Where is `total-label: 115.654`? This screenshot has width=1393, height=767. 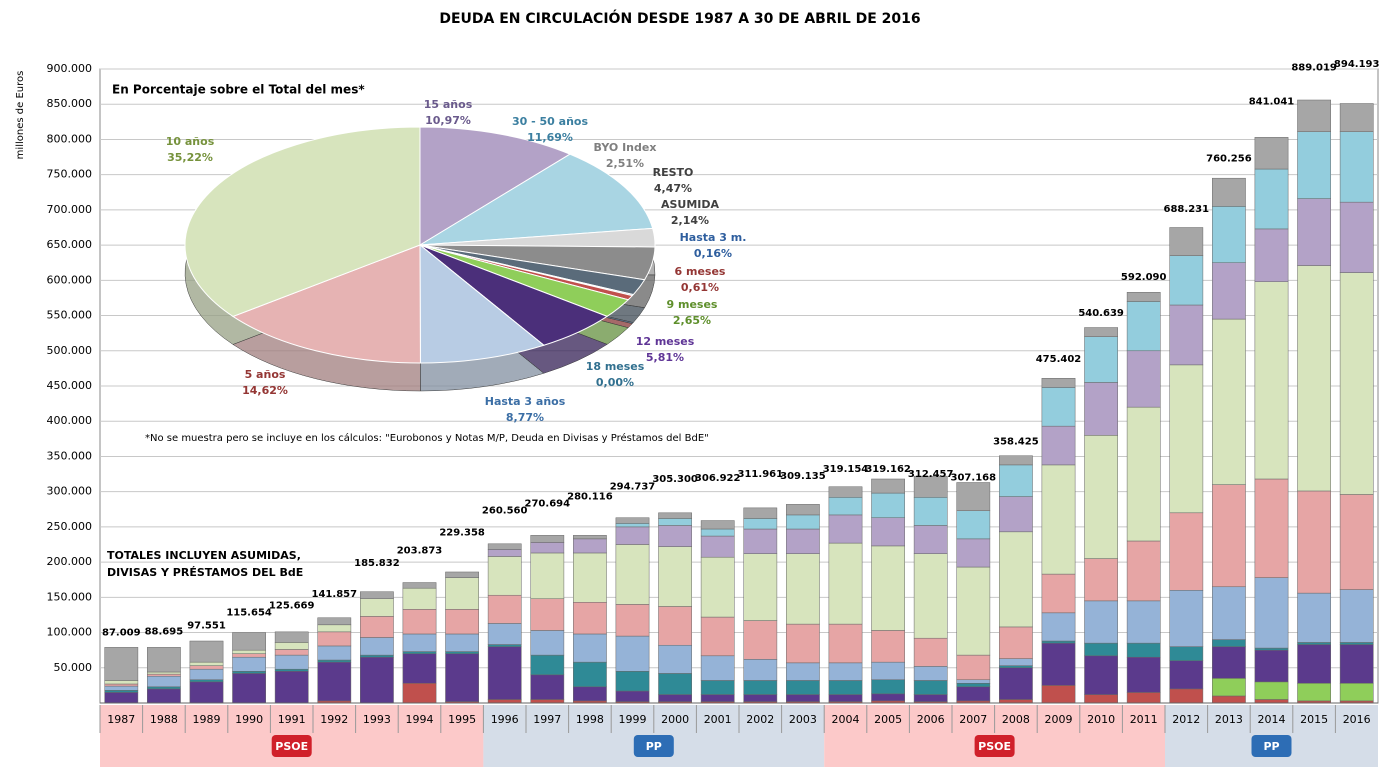
total-label: 115.654 is located at coordinates (249, 613).